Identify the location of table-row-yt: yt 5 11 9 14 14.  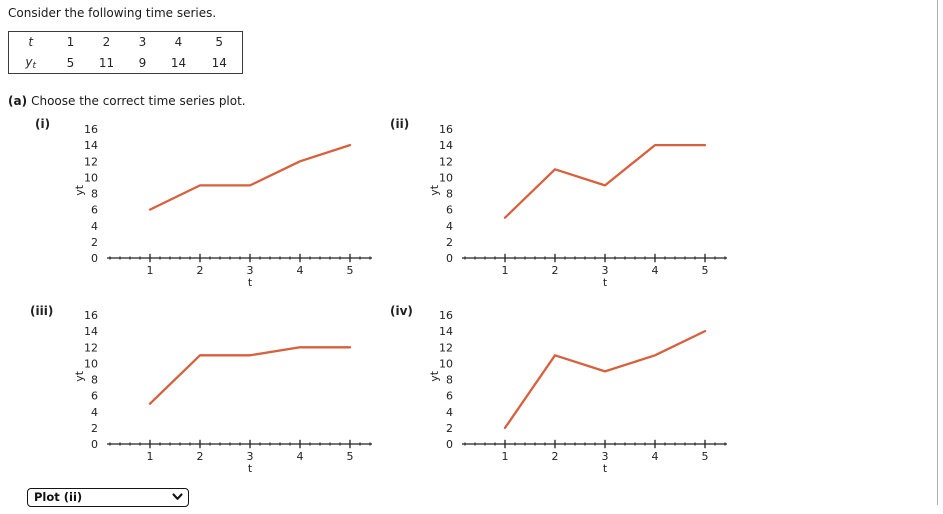
(126, 63).